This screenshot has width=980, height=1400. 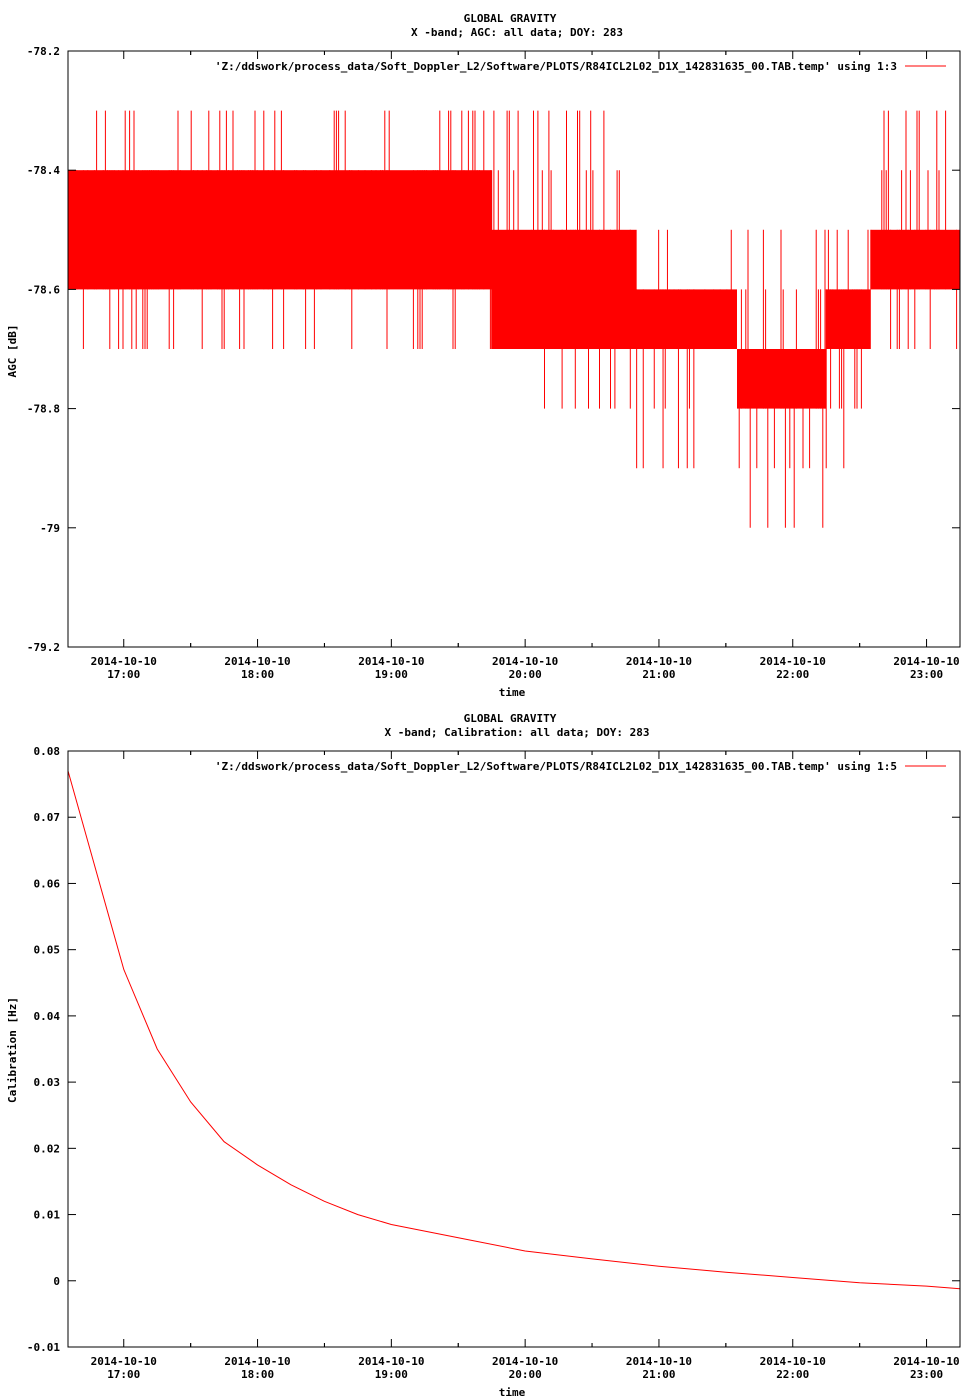 I want to click on y-tick-label: -79.2, so click(x=43, y=647).